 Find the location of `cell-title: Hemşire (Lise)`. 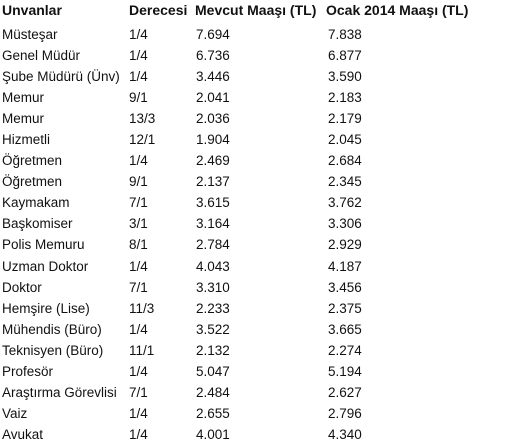

cell-title: Hemşire (Lise) is located at coordinates (46, 308).